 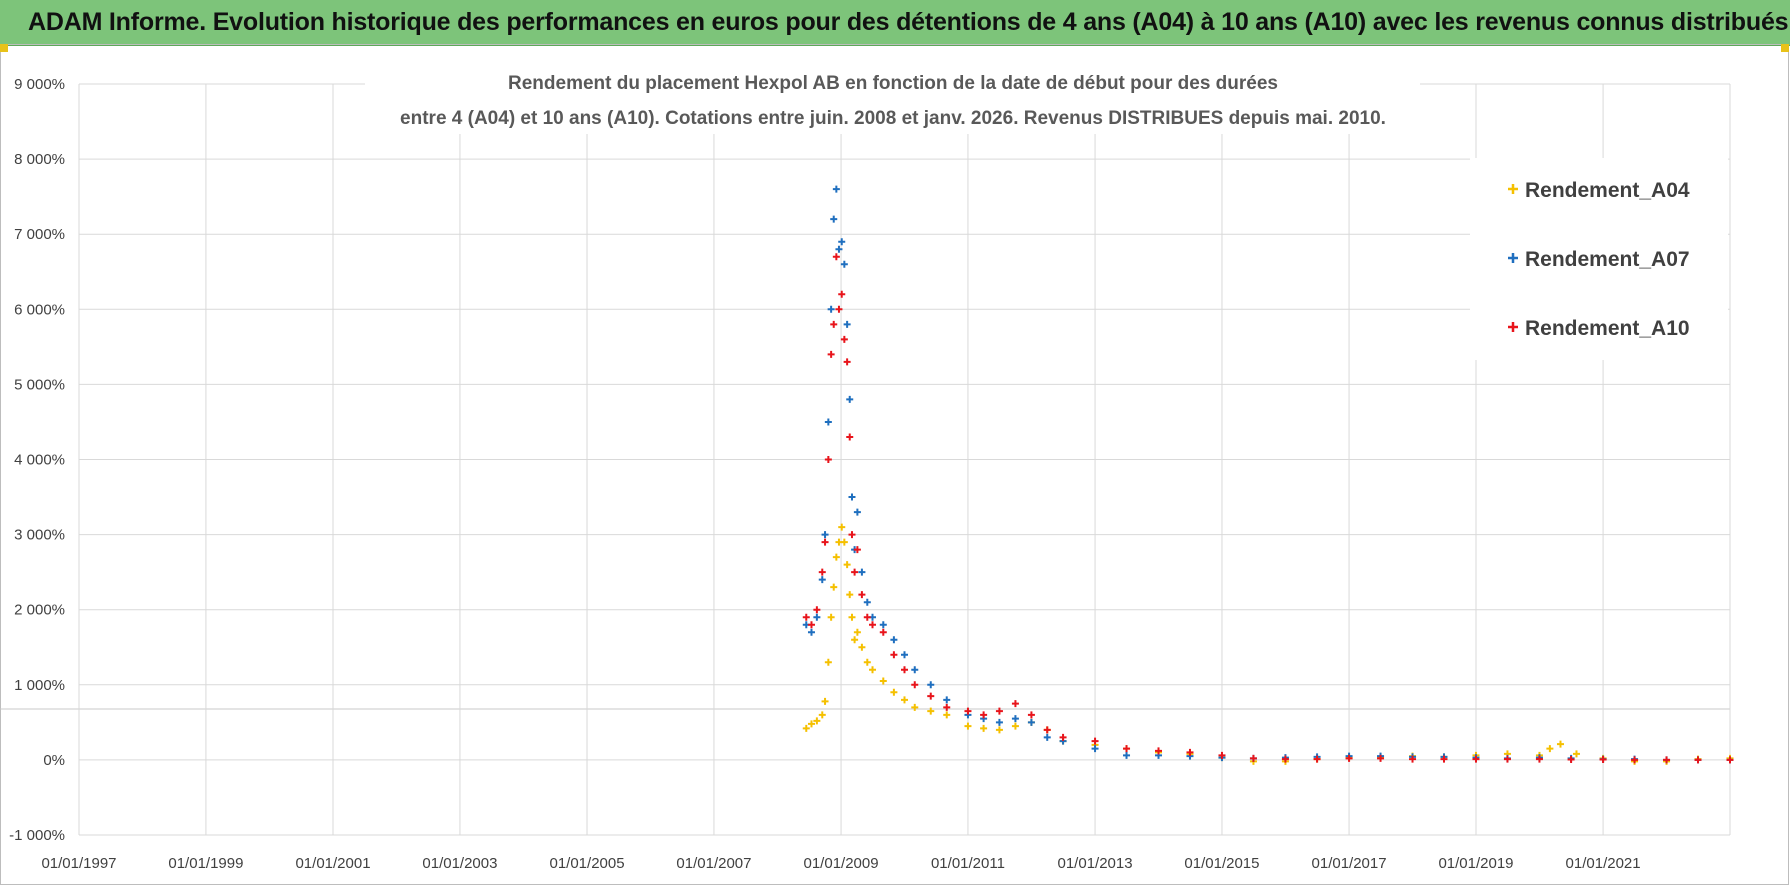 I want to click on y-tick-label: -1 000%, so click(x=37, y=835).